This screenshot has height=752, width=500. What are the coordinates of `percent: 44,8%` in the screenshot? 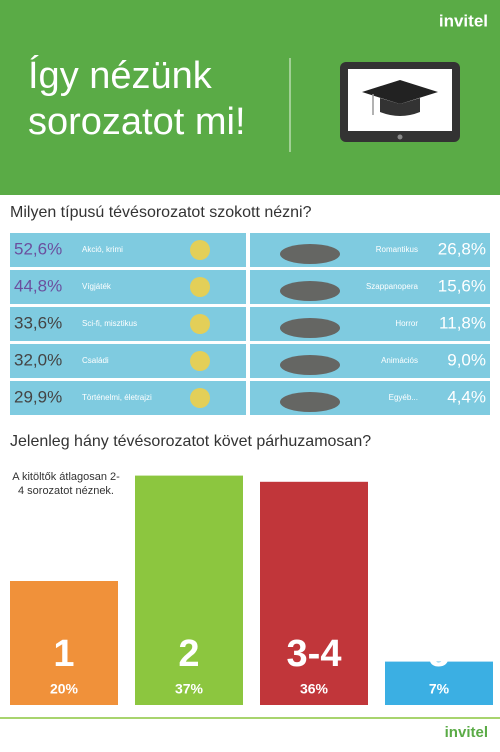 It's located at (38, 285).